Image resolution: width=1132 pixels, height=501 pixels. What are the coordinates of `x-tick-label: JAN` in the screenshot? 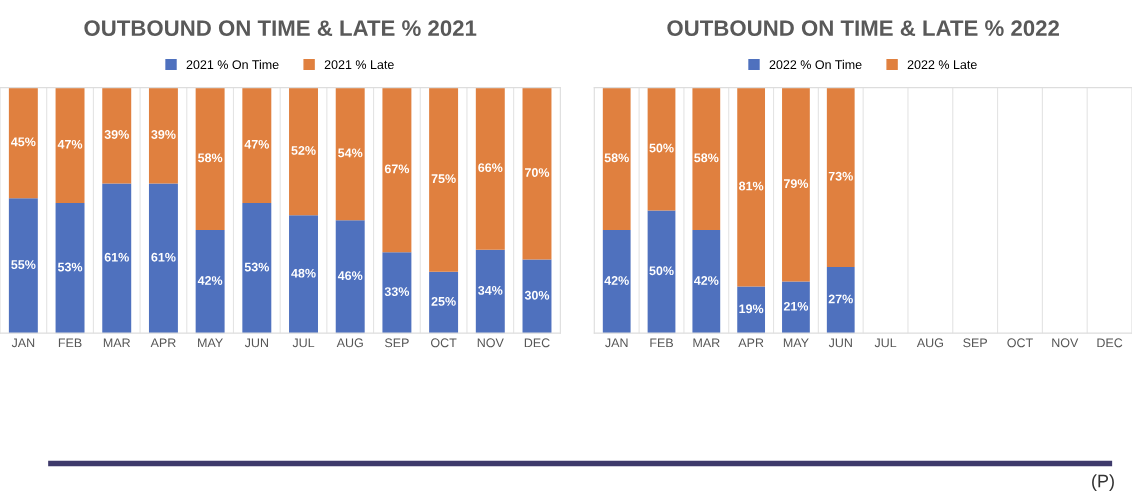 It's located at (616, 343).